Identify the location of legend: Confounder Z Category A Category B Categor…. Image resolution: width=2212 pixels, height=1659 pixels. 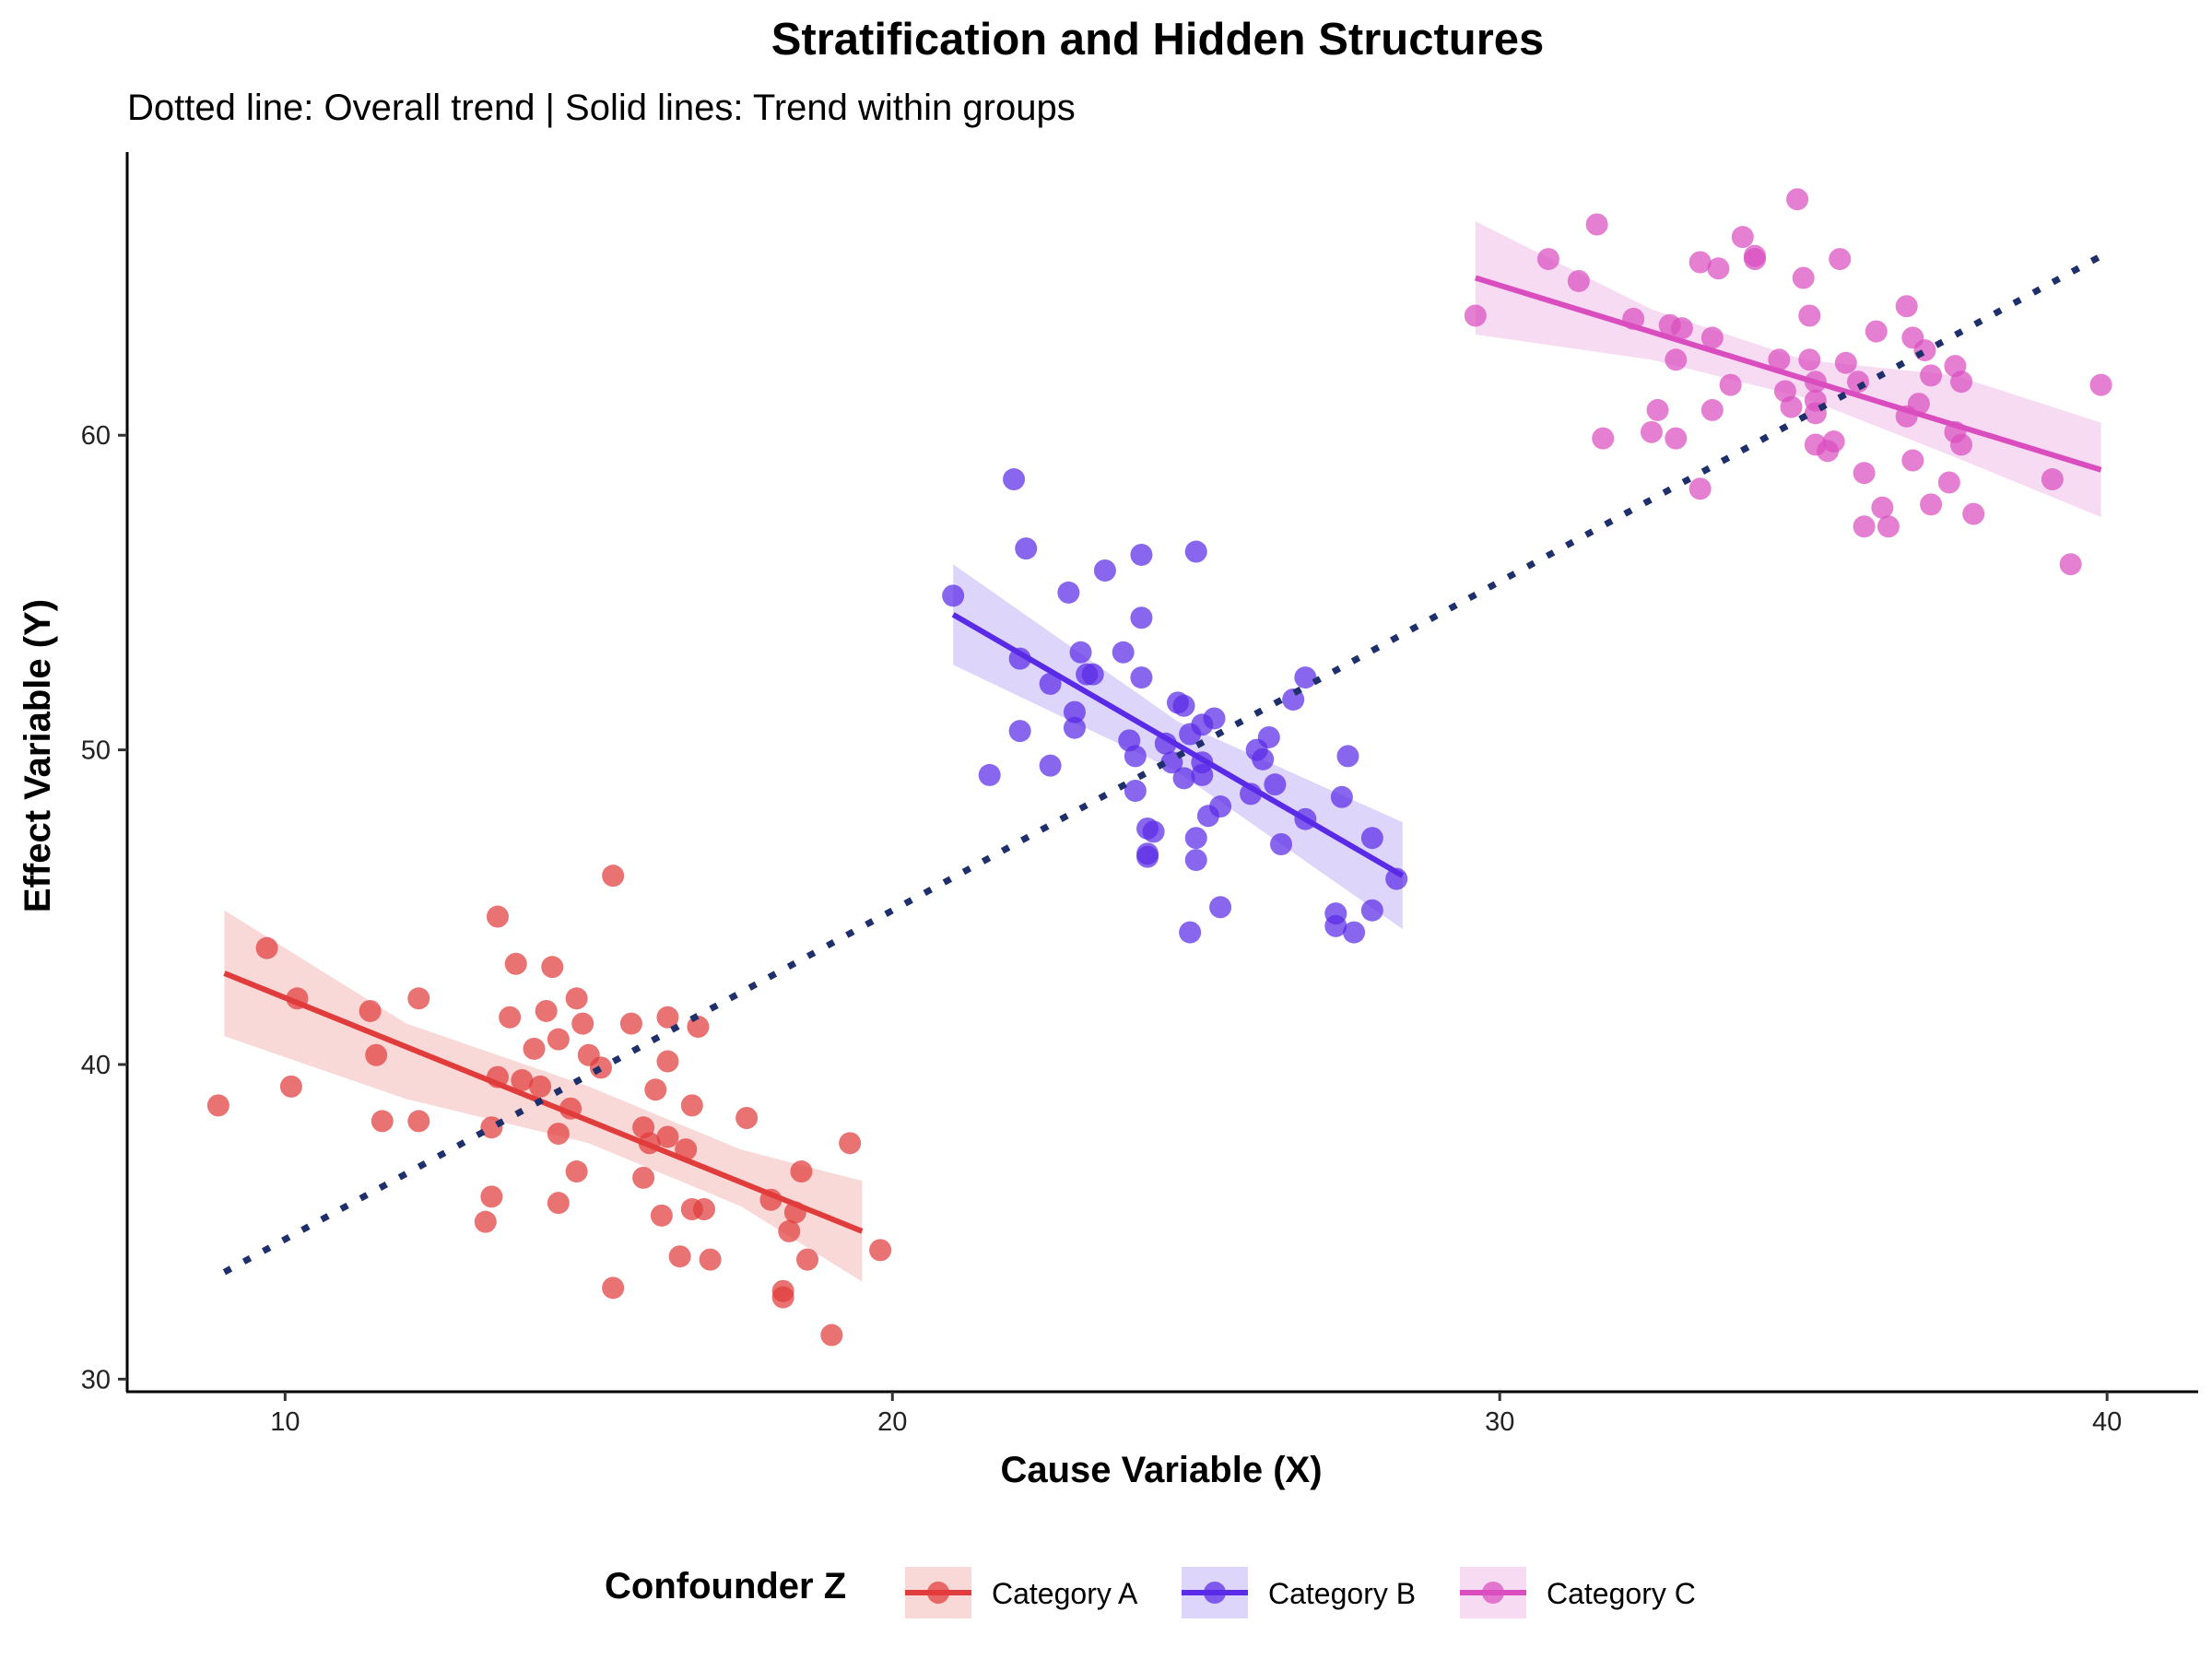
(1150, 1592).